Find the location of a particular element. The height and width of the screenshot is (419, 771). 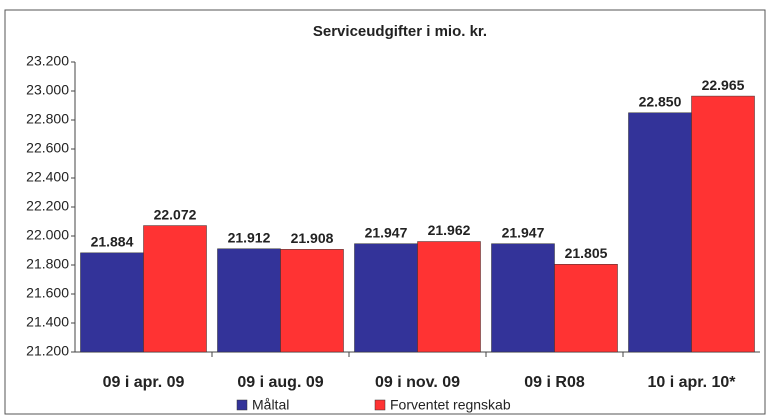

value-label: 22.072 is located at coordinates (175, 214).